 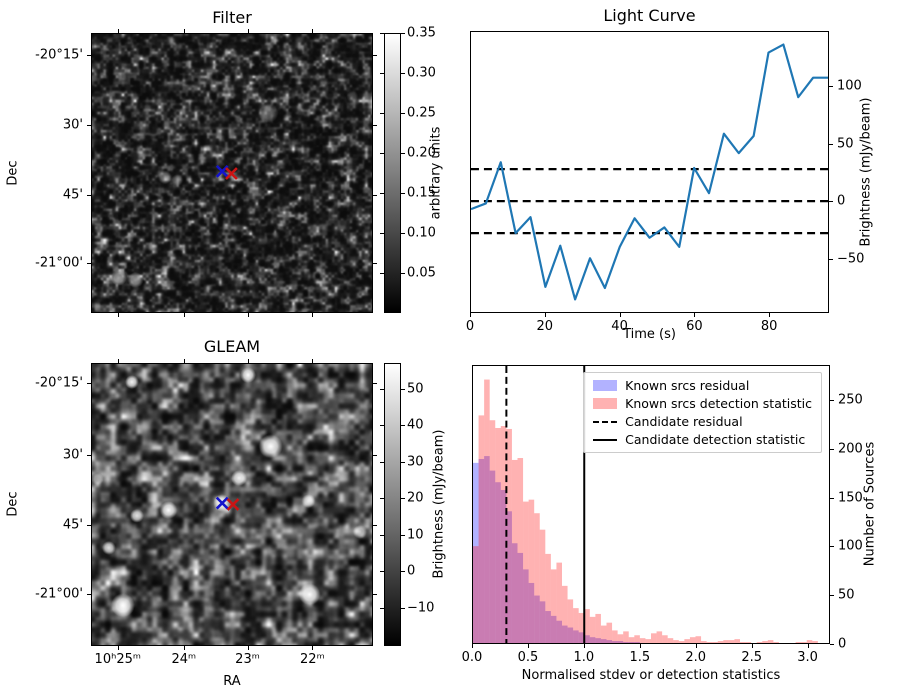 I want to click on legend-entry: Candidate detection statistic, so click(x=702, y=439).